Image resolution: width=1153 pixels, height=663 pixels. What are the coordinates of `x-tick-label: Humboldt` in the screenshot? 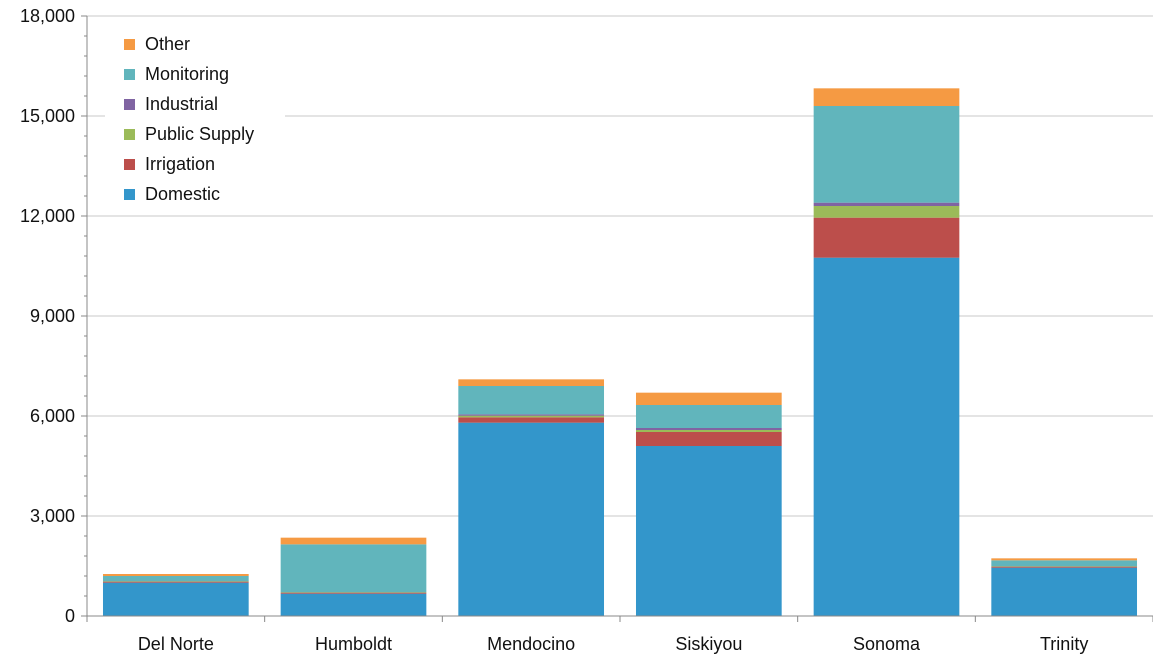 It's located at (353, 644).